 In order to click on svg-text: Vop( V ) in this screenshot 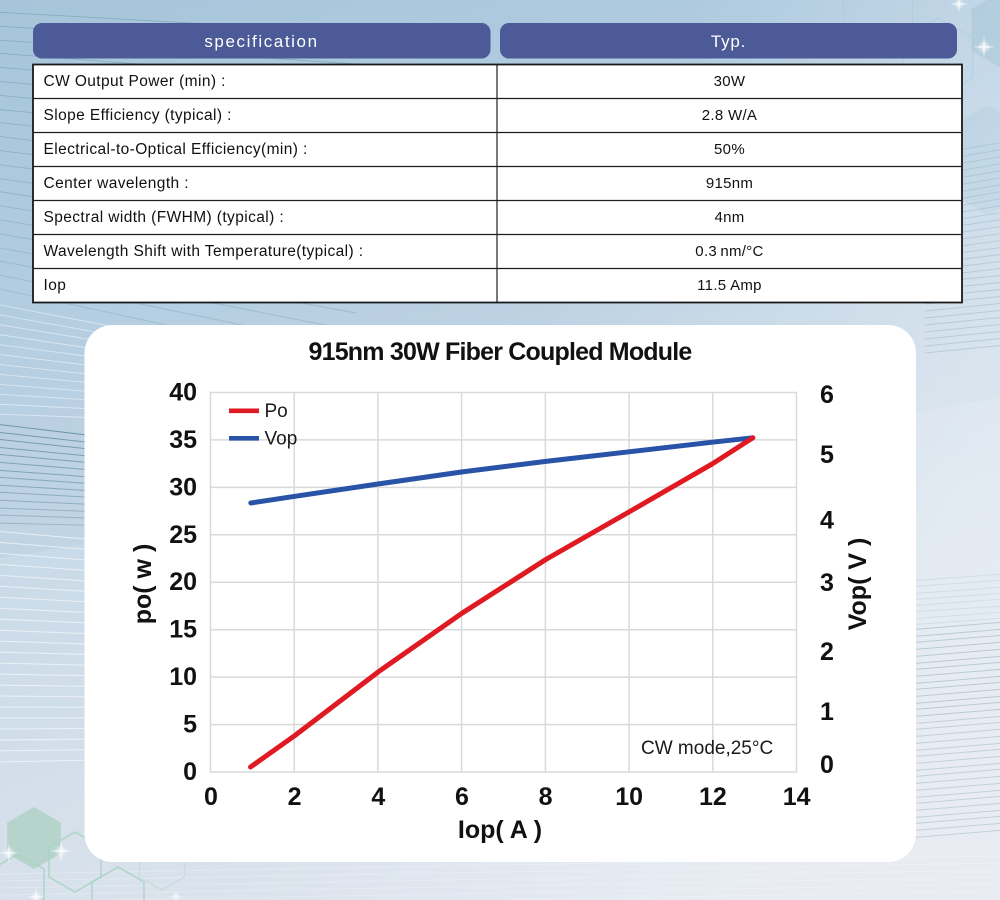, I will do `click(858, 584)`.